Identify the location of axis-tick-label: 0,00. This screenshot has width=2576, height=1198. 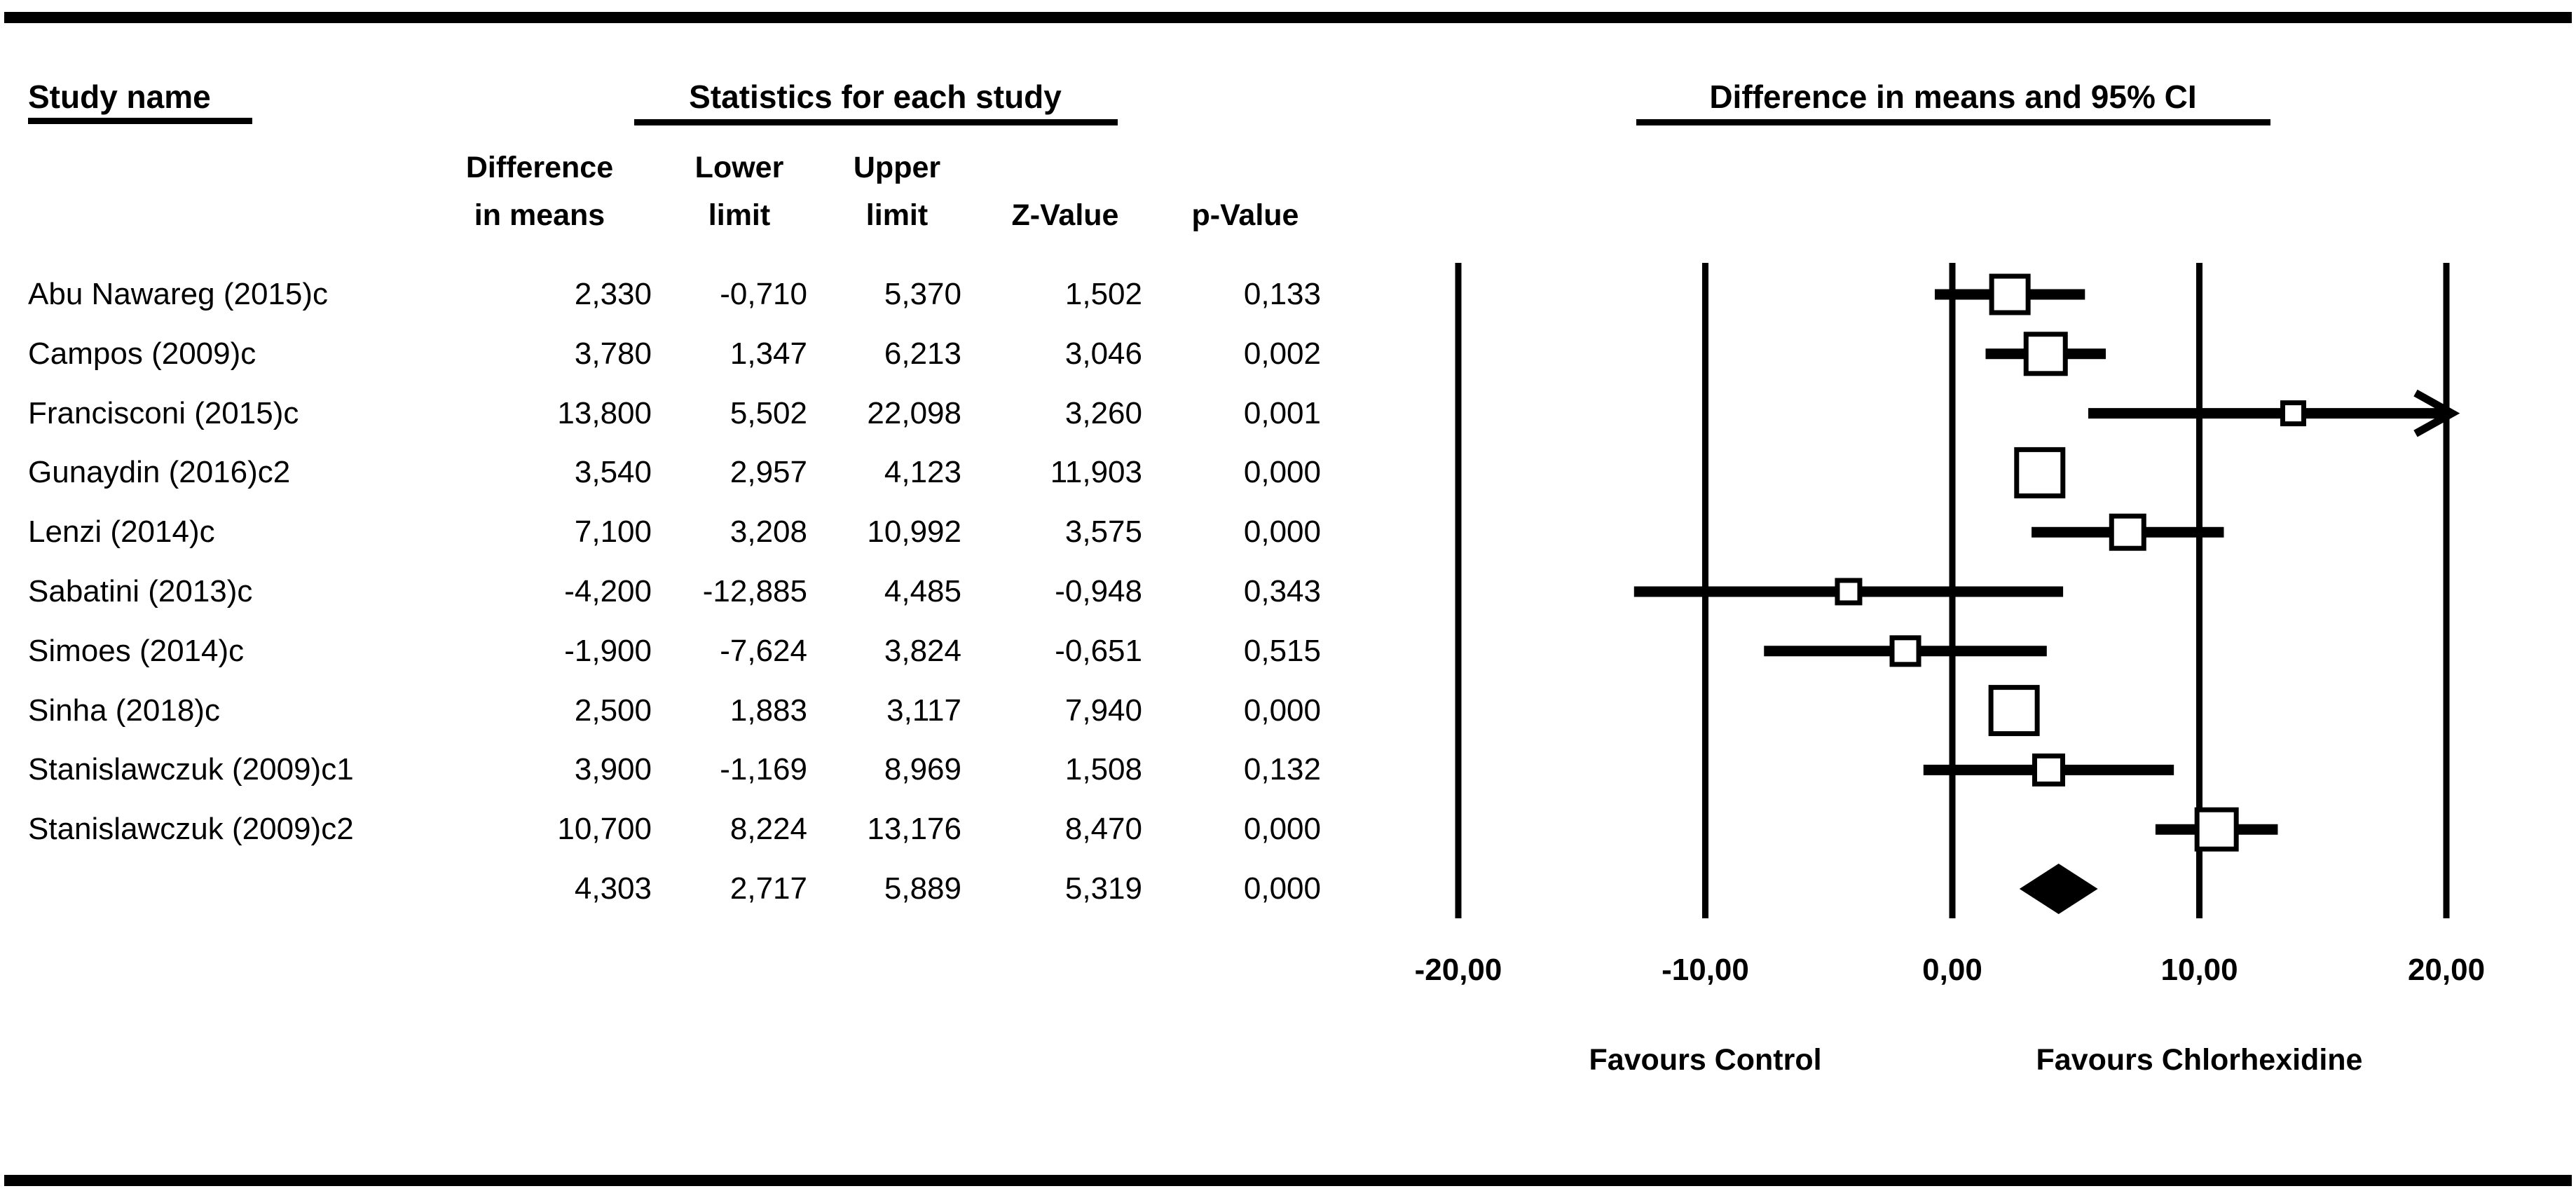
(1952, 970).